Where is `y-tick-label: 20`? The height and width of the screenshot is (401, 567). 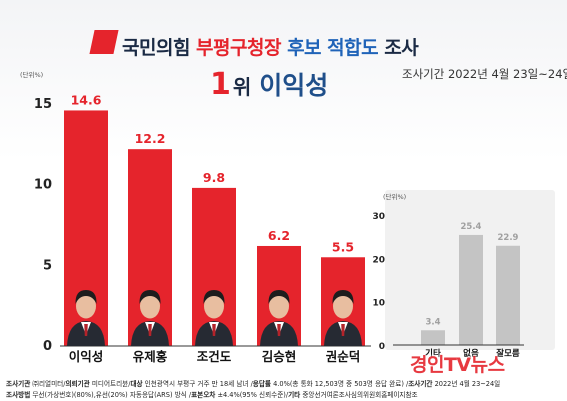 y-tick-label: 20 is located at coordinates (378, 260).